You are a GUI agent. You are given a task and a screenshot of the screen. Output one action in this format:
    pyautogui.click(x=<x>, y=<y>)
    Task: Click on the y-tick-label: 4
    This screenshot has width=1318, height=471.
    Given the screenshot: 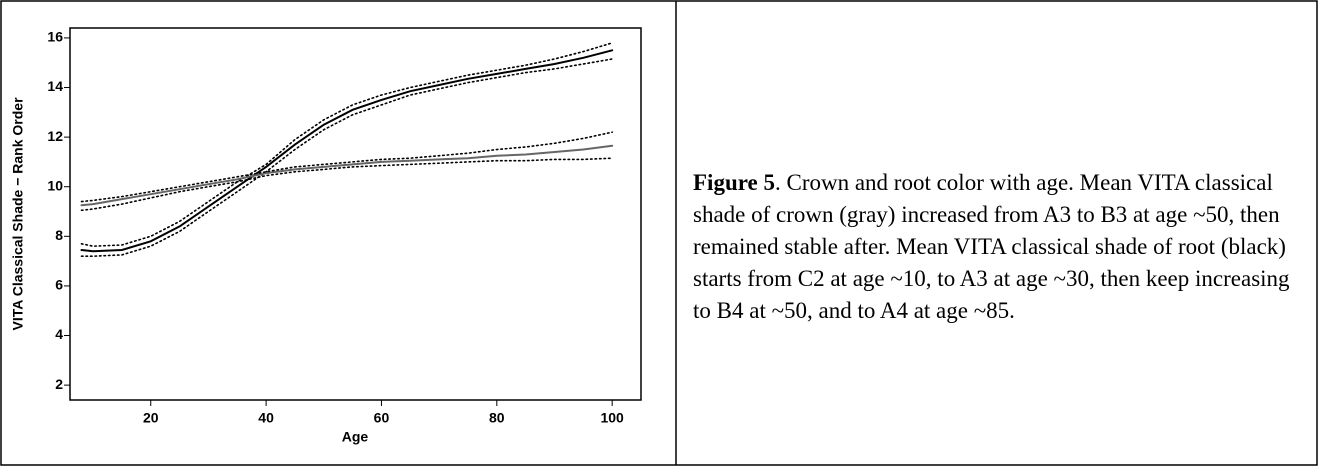 What is the action you would take?
    pyautogui.click(x=59, y=334)
    